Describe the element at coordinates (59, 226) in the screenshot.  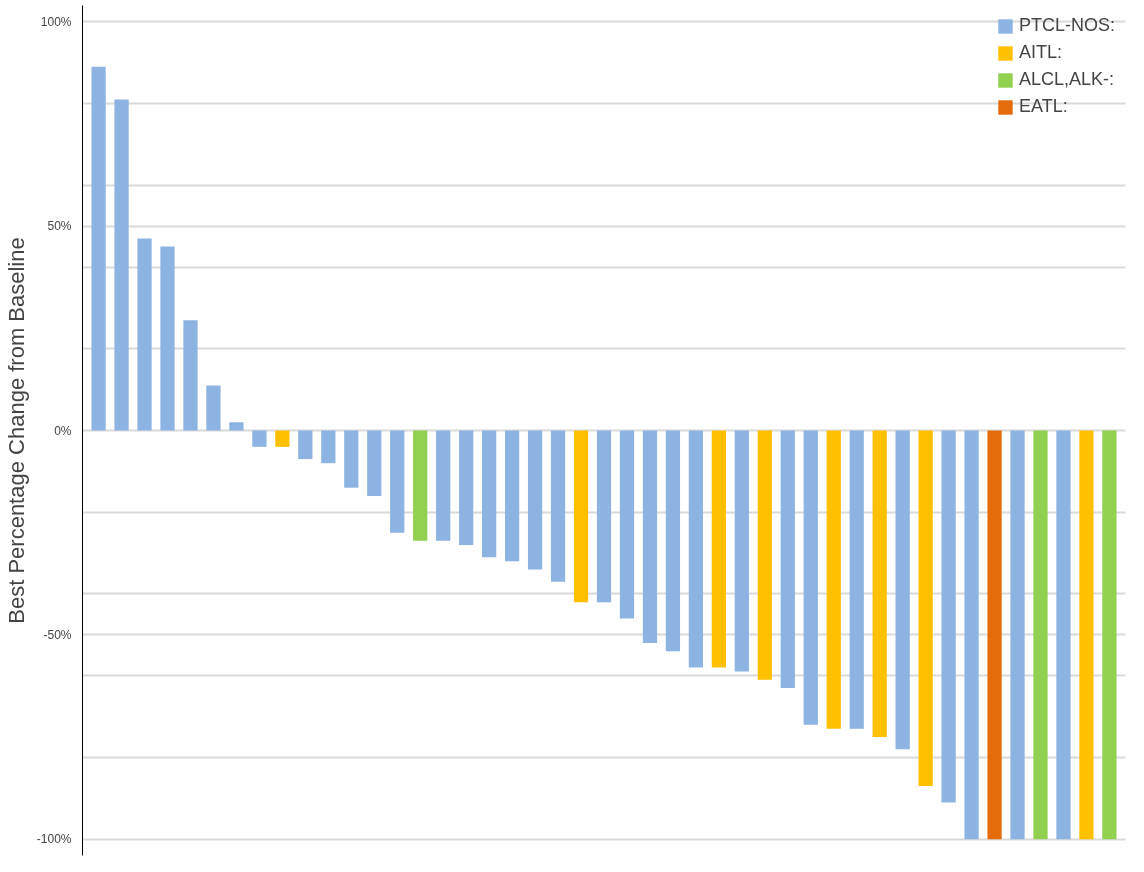
I see `y-tick-label: 50%` at that location.